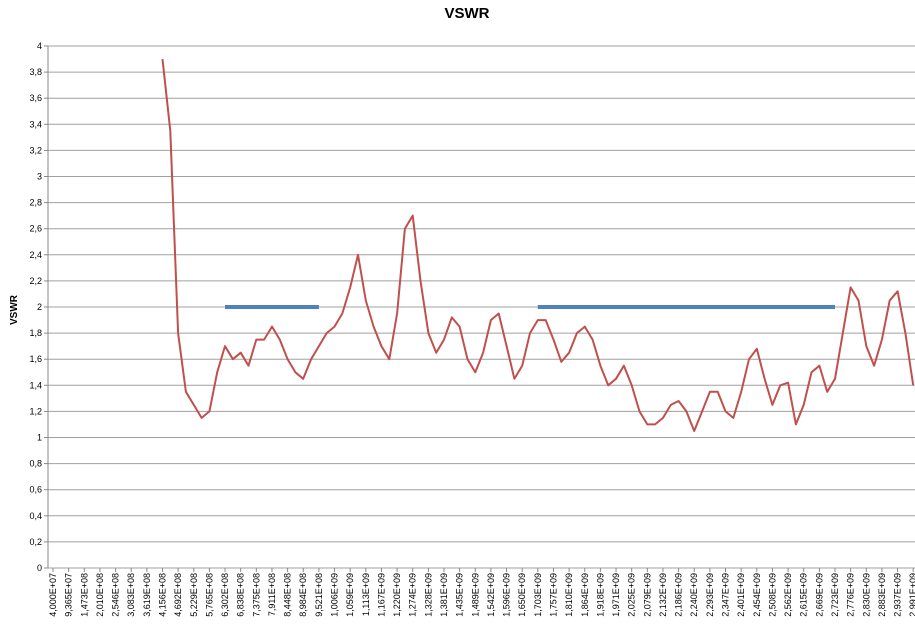 Image resolution: width=915 pixels, height=639 pixels. What do you see at coordinates (39, 307) in the screenshot?
I see `y-tick-label: 2` at bounding box center [39, 307].